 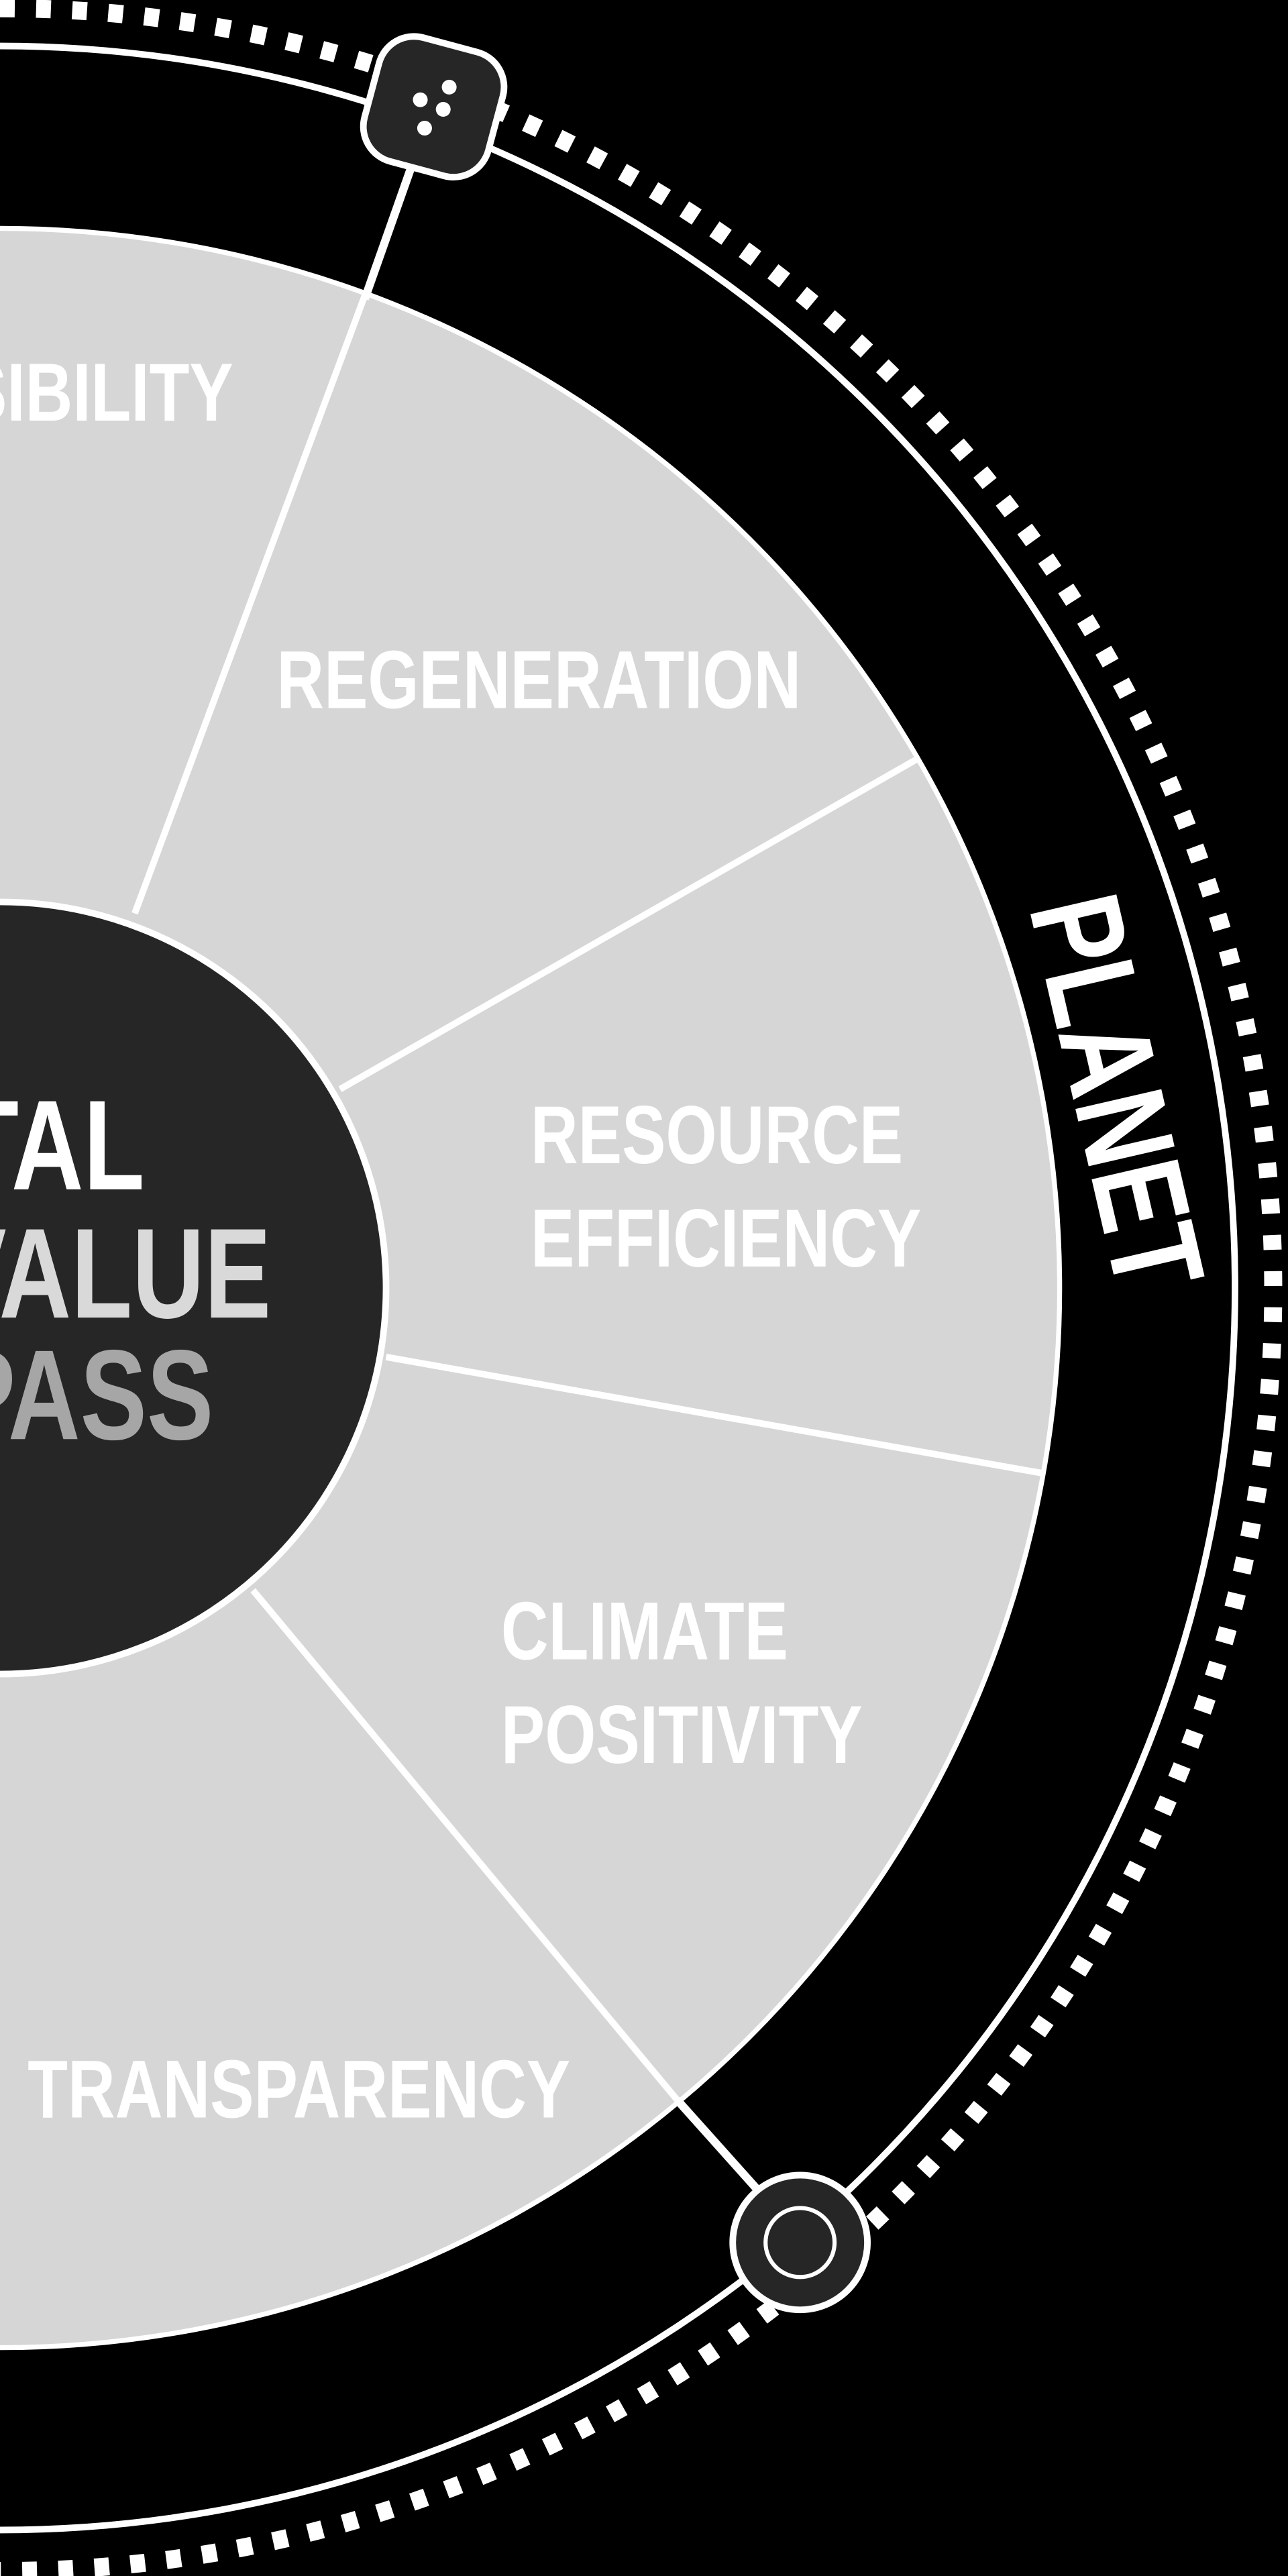 What do you see at coordinates (249, 604) in the screenshot?
I see `divider-responsibility-regeneration` at bounding box center [249, 604].